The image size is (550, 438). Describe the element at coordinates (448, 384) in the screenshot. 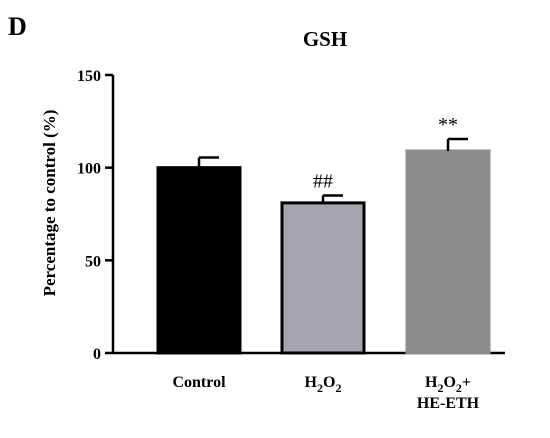

I see `x-tick-label: H2O2+` at that location.